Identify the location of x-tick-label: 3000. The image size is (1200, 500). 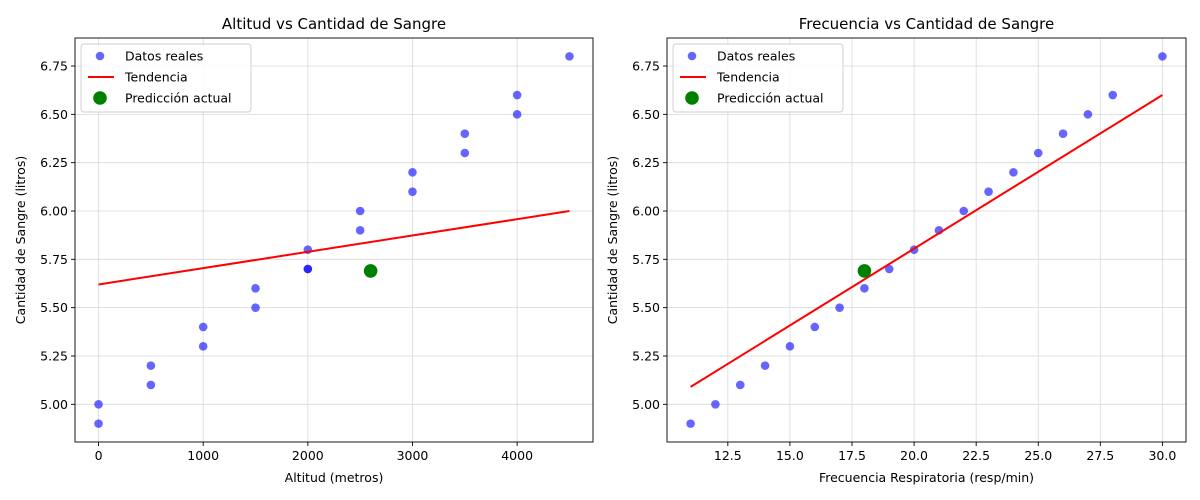
(413, 455).